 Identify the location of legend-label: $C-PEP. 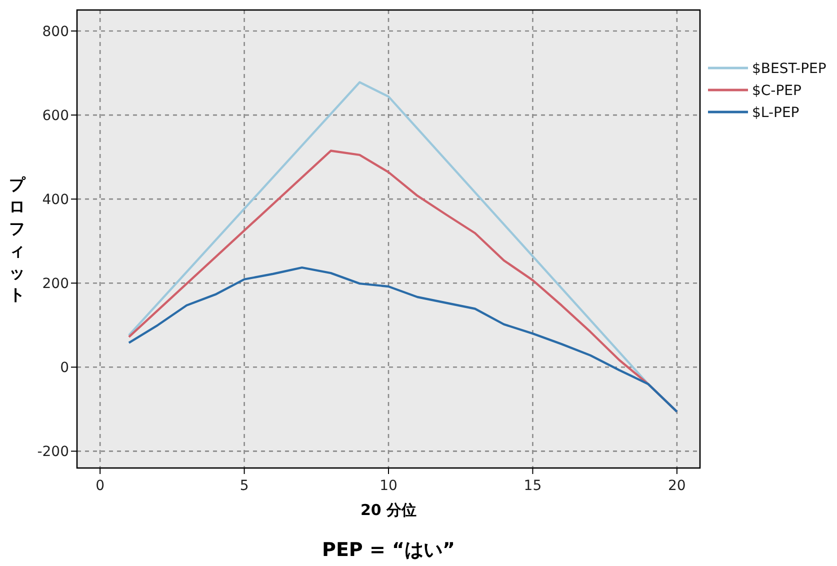
(777, 91).